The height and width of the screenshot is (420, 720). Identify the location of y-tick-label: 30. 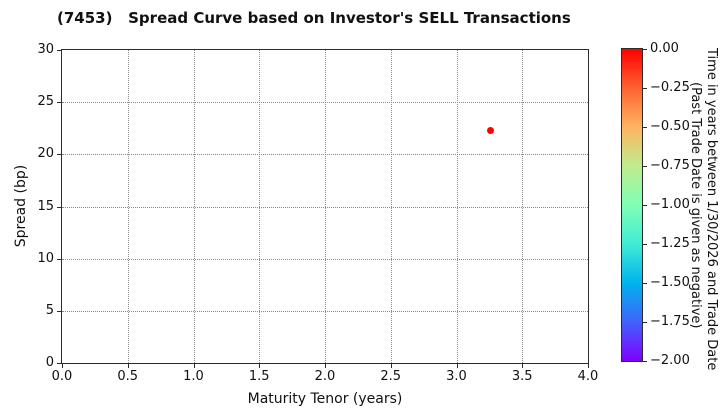
(45, 49).